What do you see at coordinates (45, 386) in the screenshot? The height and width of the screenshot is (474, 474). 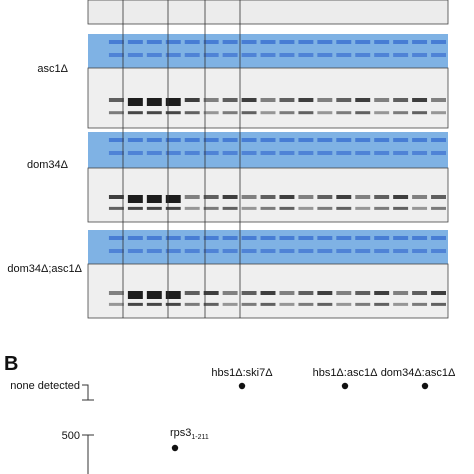 I see `axis-label: none detected` at bounding box center [45, 386].